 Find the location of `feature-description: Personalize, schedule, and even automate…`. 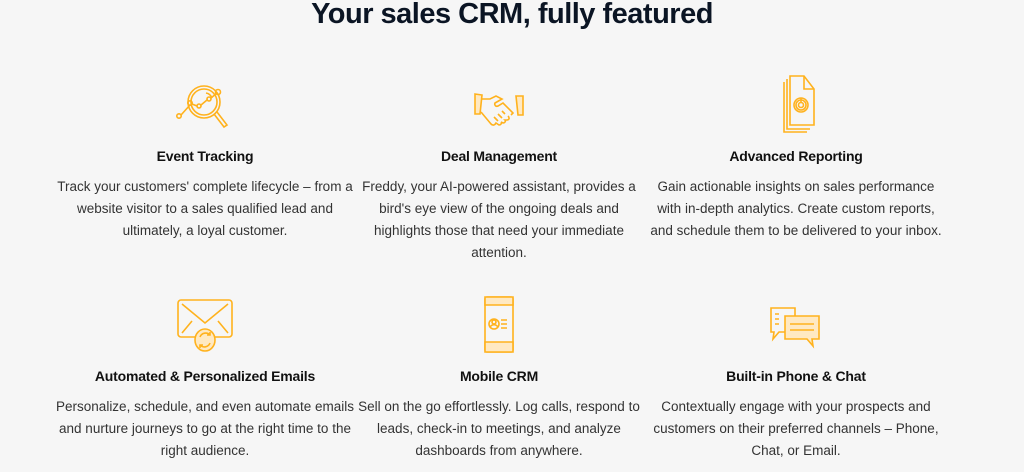

feature-description: Personalize, schedule, and even automate… is located at coordinates (205, 428).